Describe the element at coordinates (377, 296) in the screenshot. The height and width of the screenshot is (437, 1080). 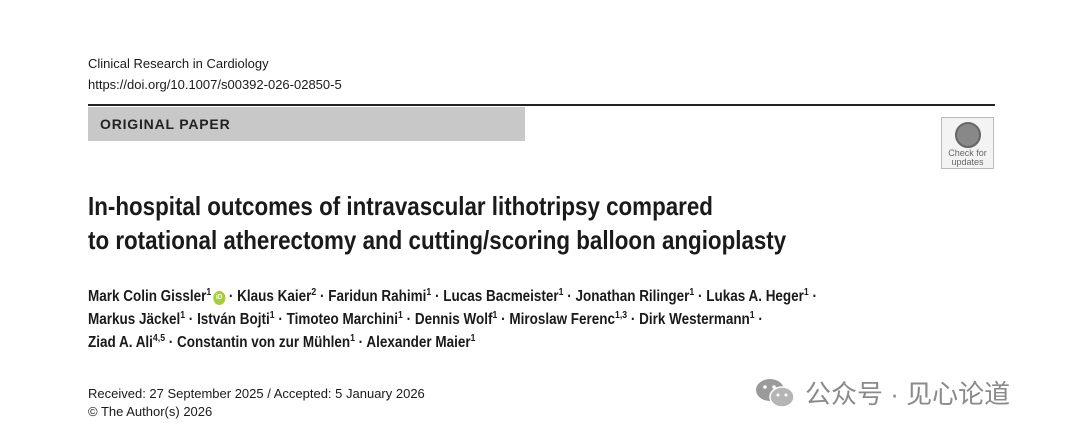
I see `author-name: Faridun Rahimi` at that location.